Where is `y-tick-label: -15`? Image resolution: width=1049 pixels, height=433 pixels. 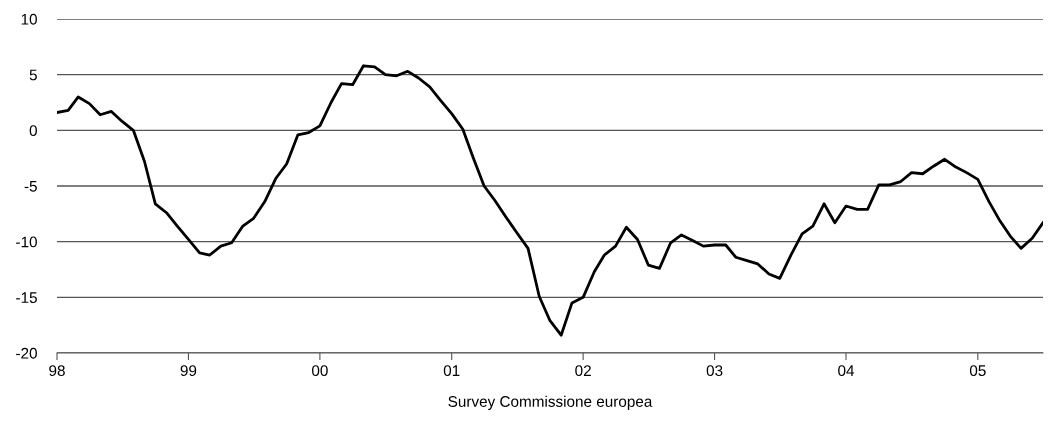
y-tick-label: -15 is located at coordinates (26, 298).